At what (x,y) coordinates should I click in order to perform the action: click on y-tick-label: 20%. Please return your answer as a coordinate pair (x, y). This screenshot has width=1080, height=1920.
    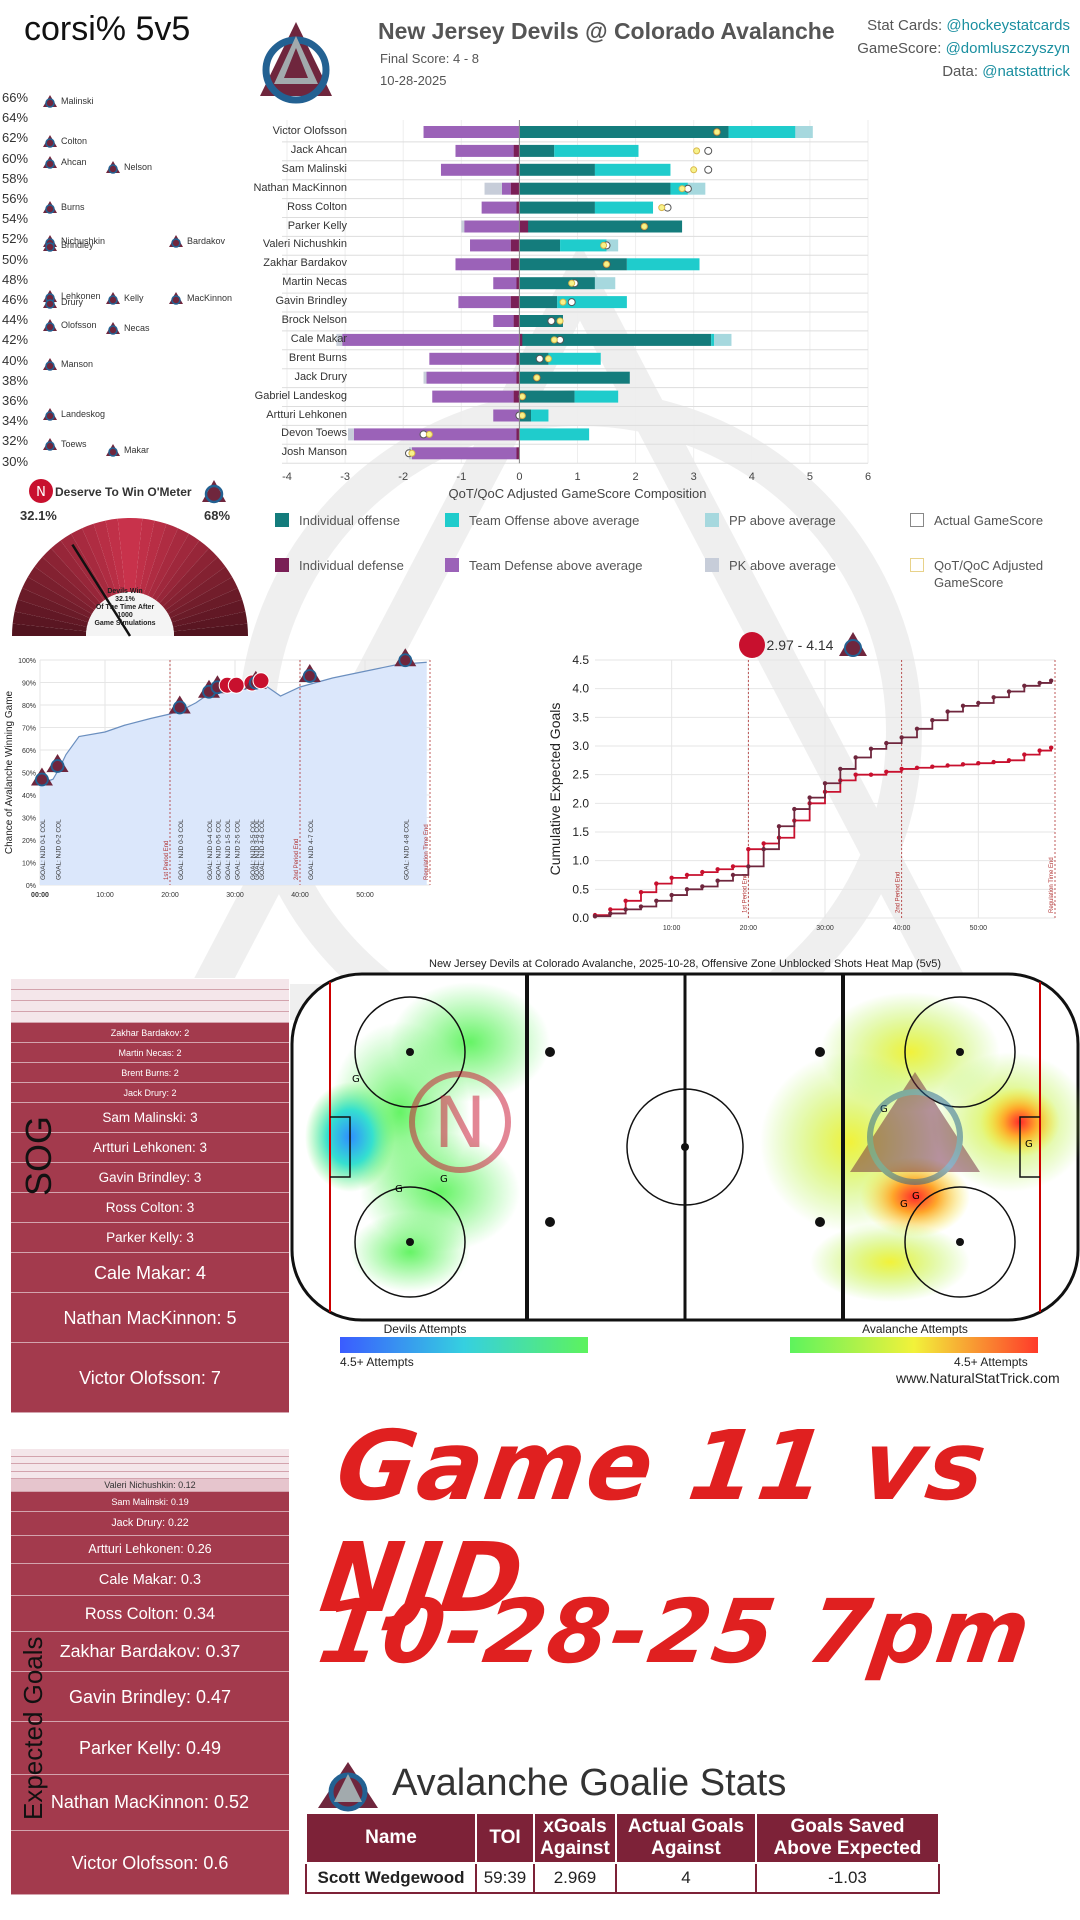
    Looking at the image, I should click on (29, 841).